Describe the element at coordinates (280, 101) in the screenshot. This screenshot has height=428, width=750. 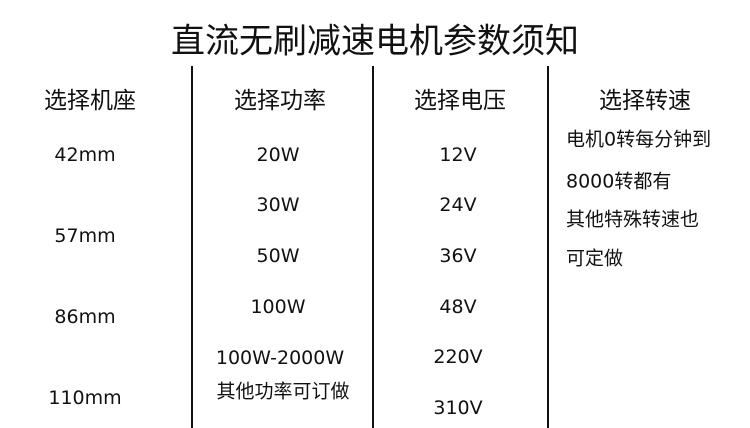
I see `header-power: 选择功率` at that location.